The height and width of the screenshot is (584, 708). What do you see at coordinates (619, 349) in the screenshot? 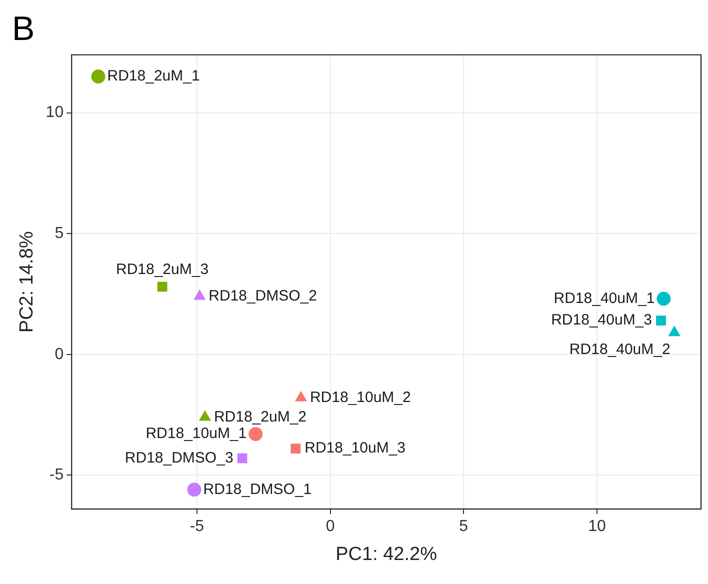
I see `series-label: RD18_40uM_2` at bounding box center [619, 349].